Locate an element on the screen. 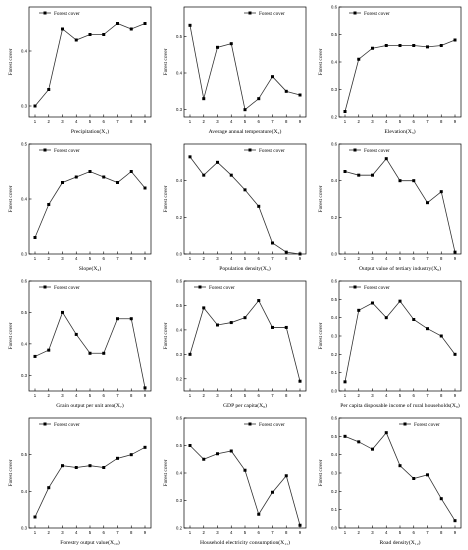  x-tick-label: 5 is located at coordinates (245, 532).